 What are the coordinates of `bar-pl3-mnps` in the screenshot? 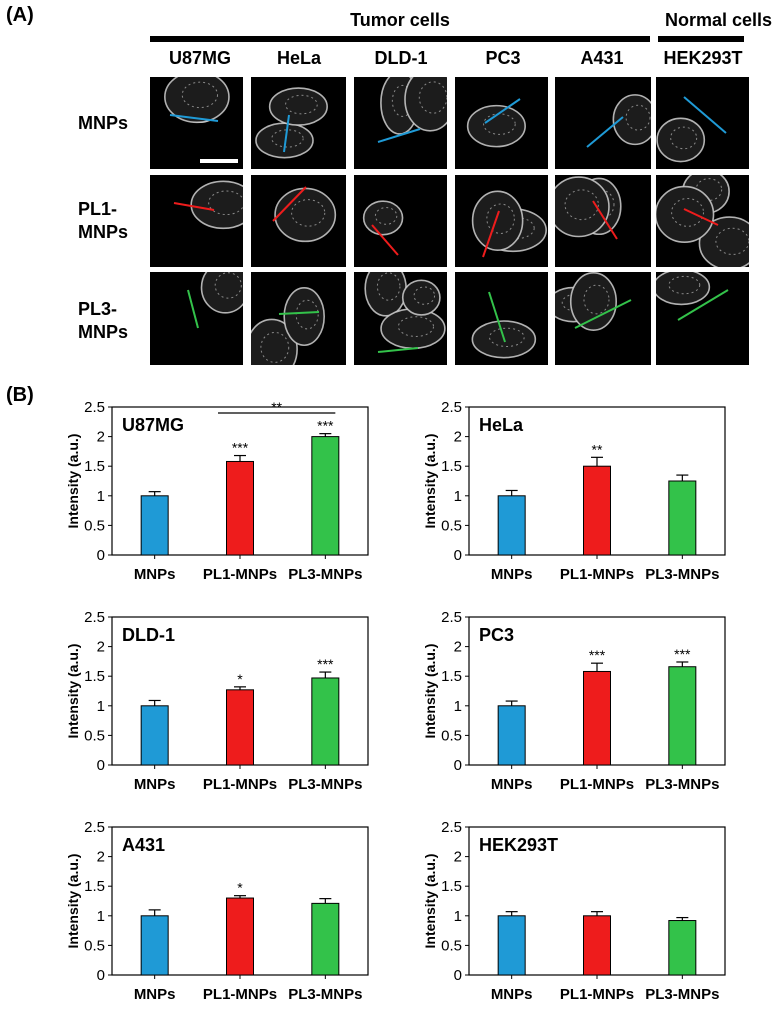 It's located at (325, 939).